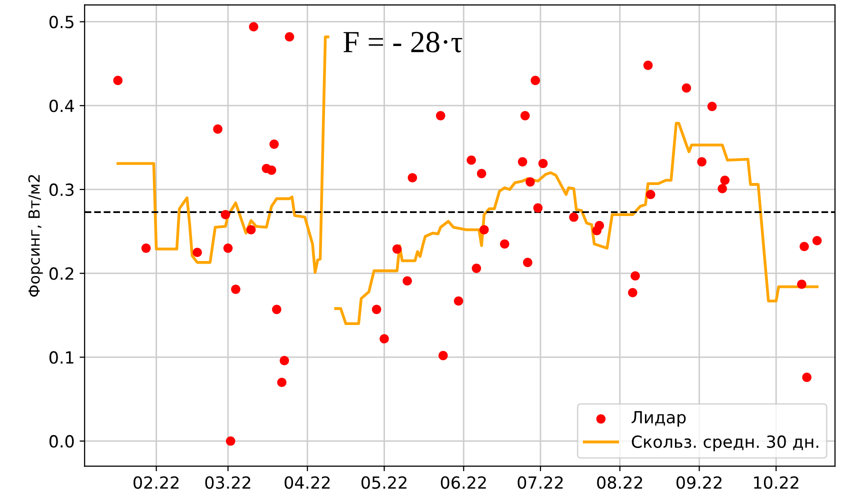  What do you see at coordinates (61, 357) in the screenshot?
I see `y-tick-label: 0.1` at bounding box center [61, 357].